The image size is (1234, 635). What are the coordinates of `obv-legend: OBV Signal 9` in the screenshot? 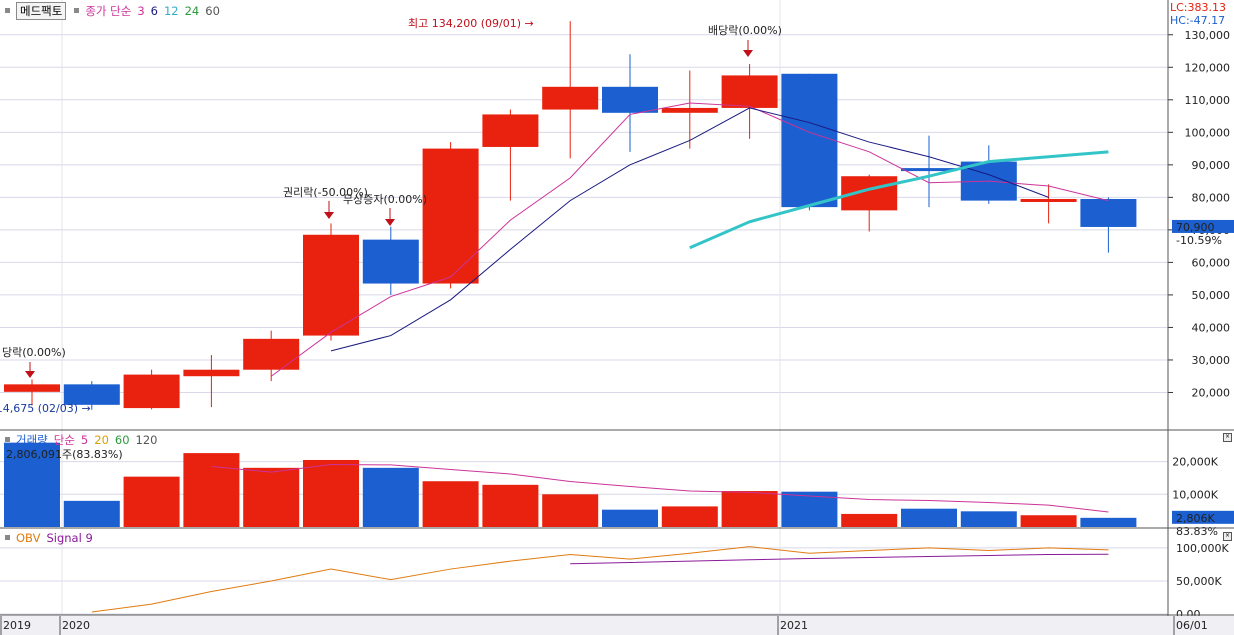 It's located at (51, 538).